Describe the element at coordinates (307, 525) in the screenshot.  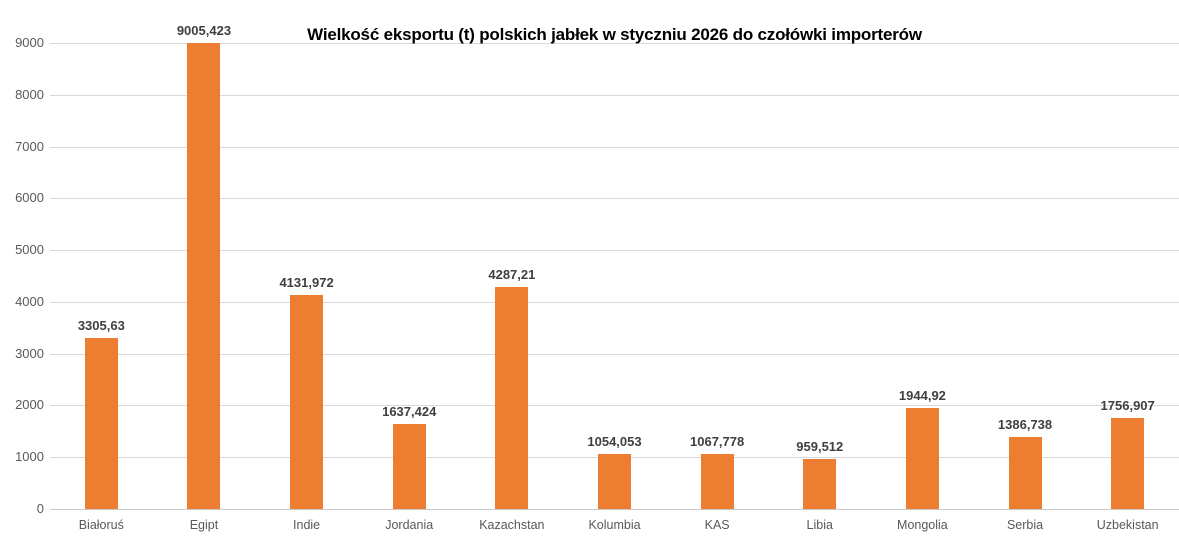
I see `x-axis-category-label: Indie` at that location.